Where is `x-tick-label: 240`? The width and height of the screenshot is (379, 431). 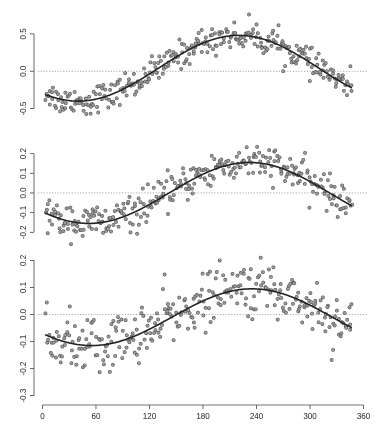 x-tick-label: 240 is located at coordinates (257, 416).